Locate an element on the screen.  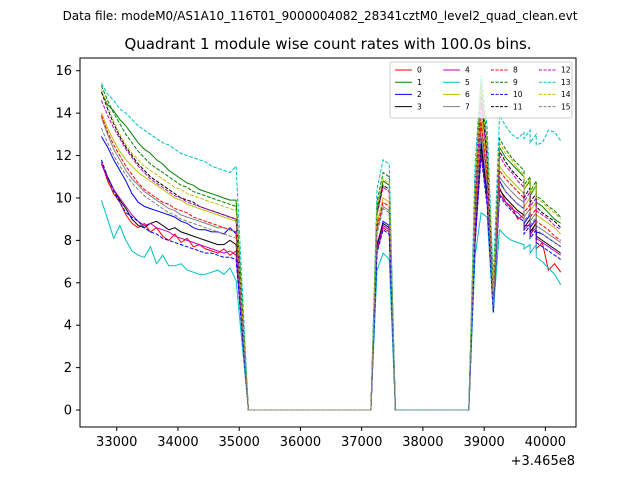
x-tick-label: 37000 is located at coordinates (361, 442).